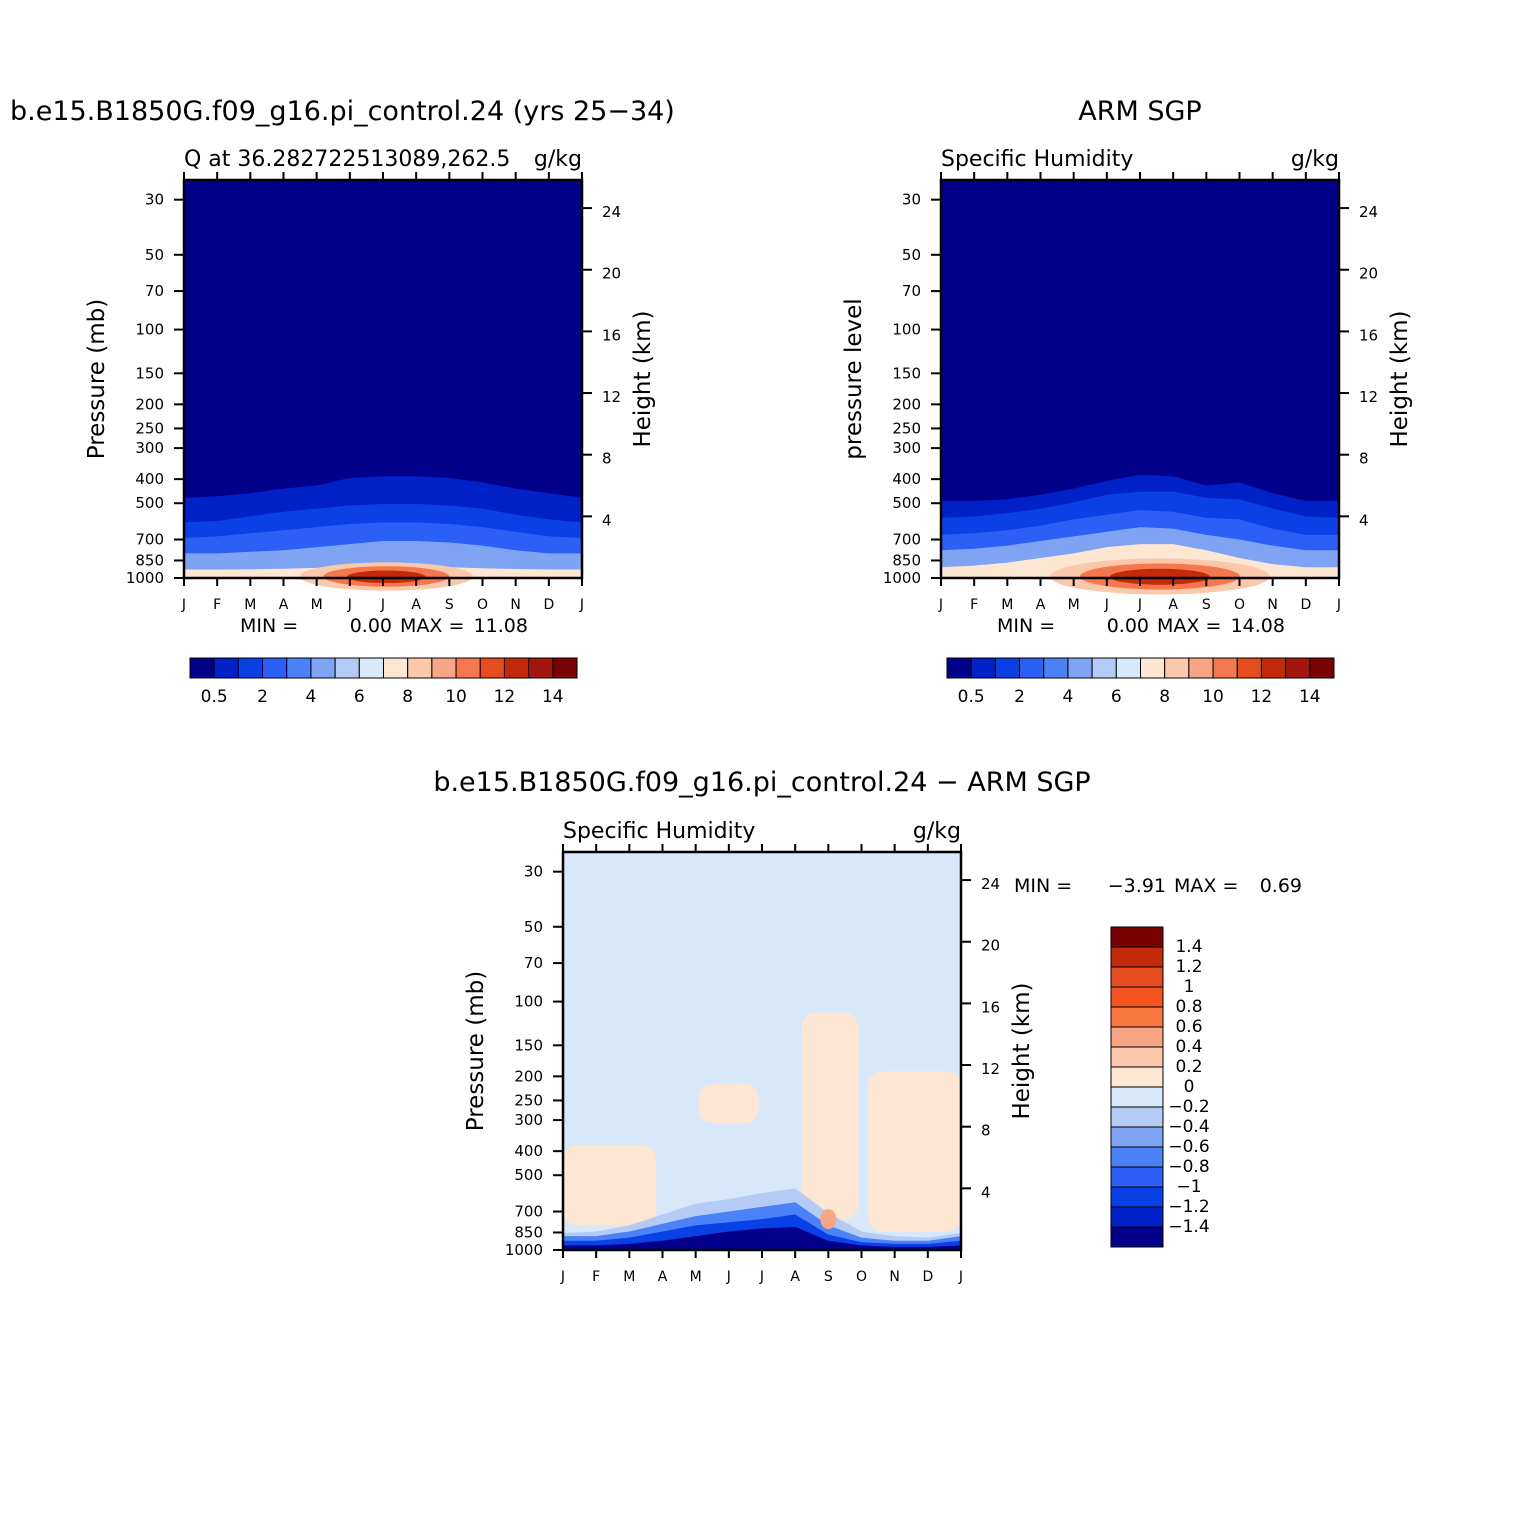 The height and width of the screenshot is (1524, 1524). I want to click on min-label: MIN =, so click(1026, 626).